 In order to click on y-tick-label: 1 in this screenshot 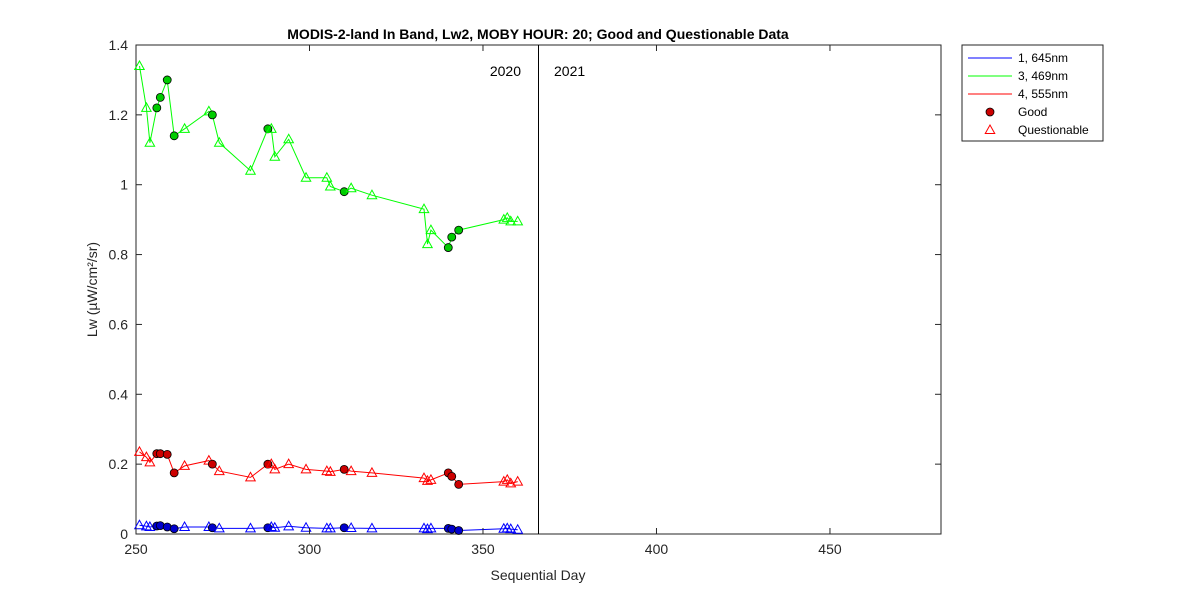, I will do `click(124, 185)`.